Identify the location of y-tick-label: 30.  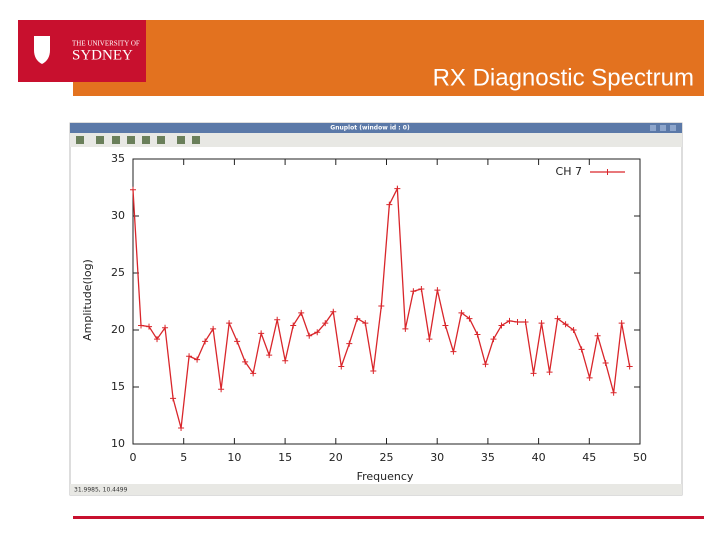
(118, 215).